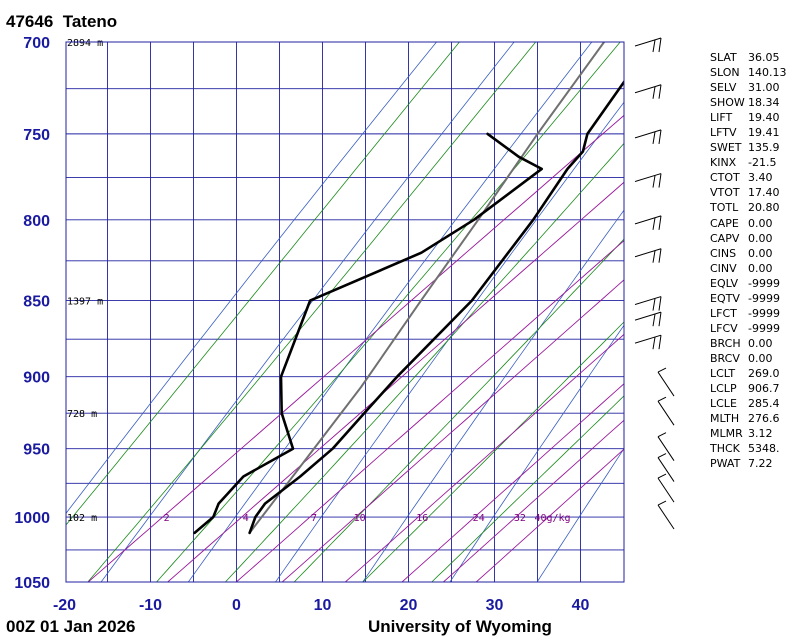  What do you see at coordinates (723, 373) in the screenshot?
I see `index-name: LCLT` at bounding box center [723, 373].